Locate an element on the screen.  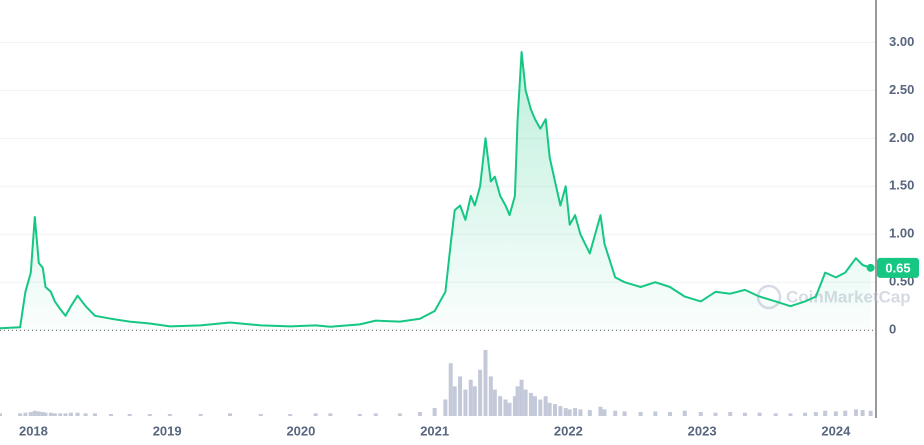
x-tick-label: 2024 is located at coordinates (836, 430).